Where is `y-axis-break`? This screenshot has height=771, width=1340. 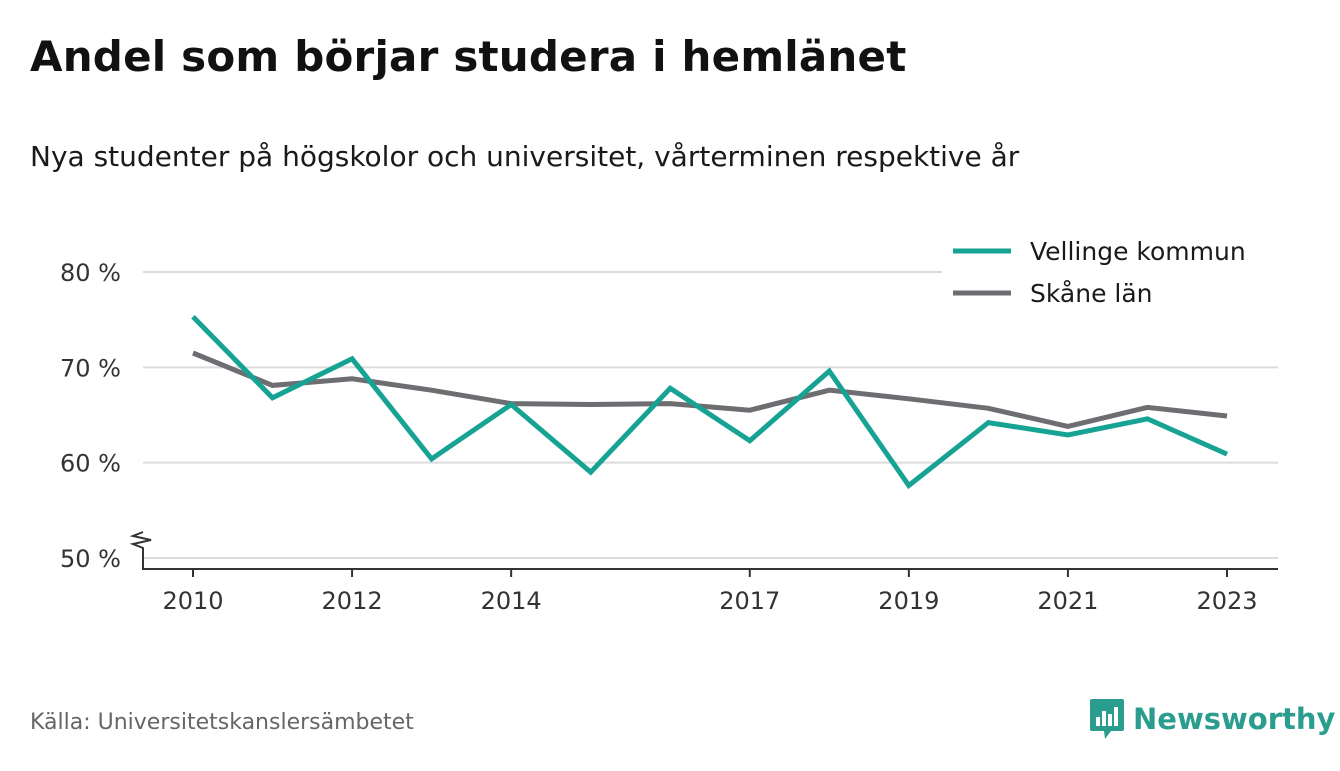
y-axis-break is located at coordinates (140, 550).